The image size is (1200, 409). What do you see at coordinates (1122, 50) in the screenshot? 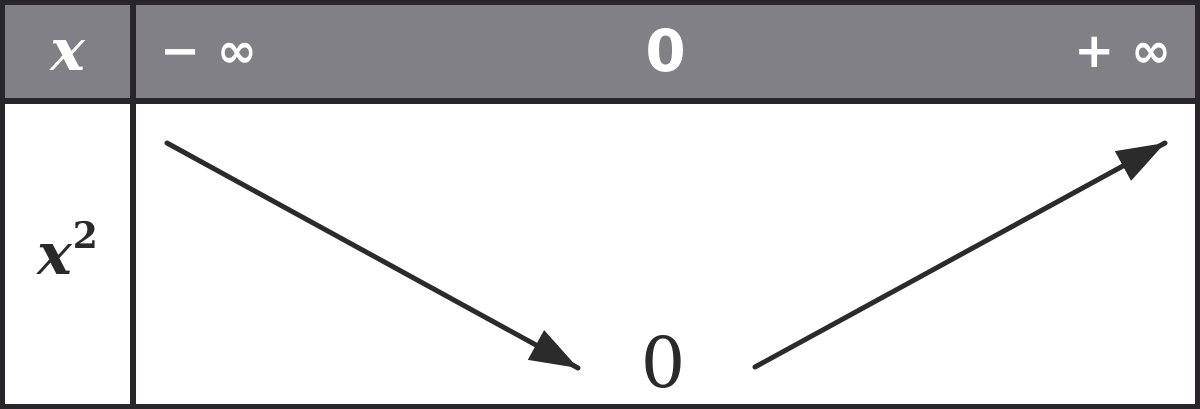
I see `value-positive-infinity: + ∞` at bounding box center [1122, 50].